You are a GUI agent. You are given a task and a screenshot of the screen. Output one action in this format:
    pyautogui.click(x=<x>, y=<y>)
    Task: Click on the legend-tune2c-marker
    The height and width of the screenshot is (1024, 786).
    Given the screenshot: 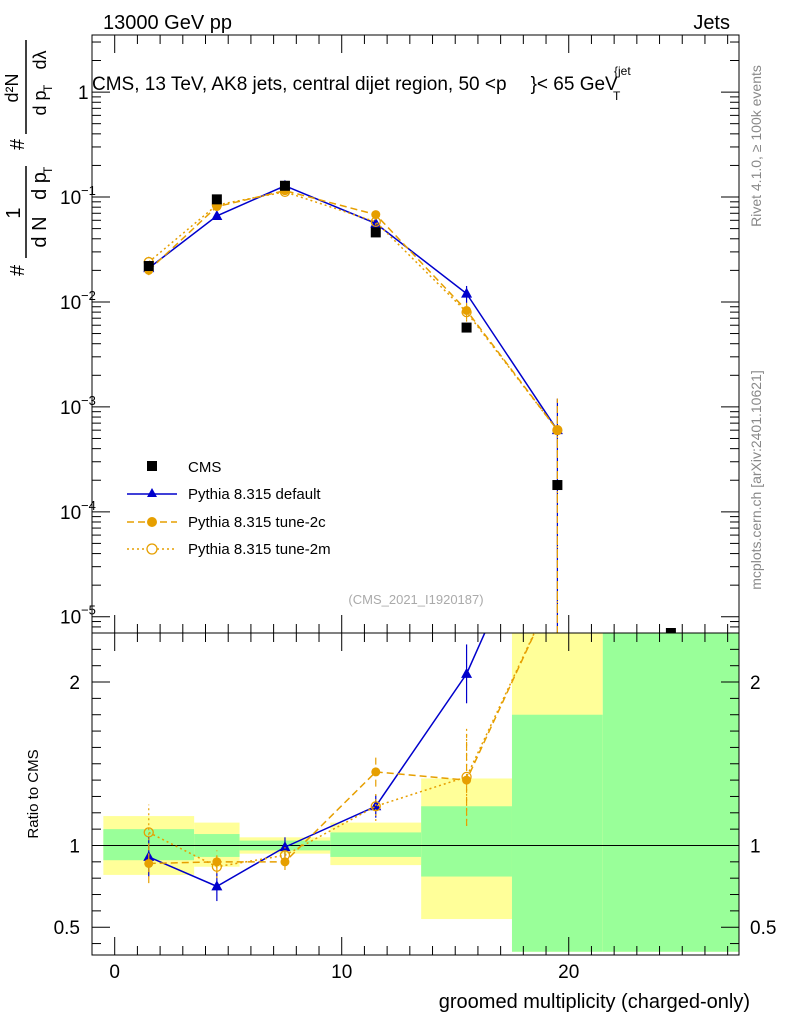 What is the action you would take?
    pyautogui.click(x=152, y=522)
    